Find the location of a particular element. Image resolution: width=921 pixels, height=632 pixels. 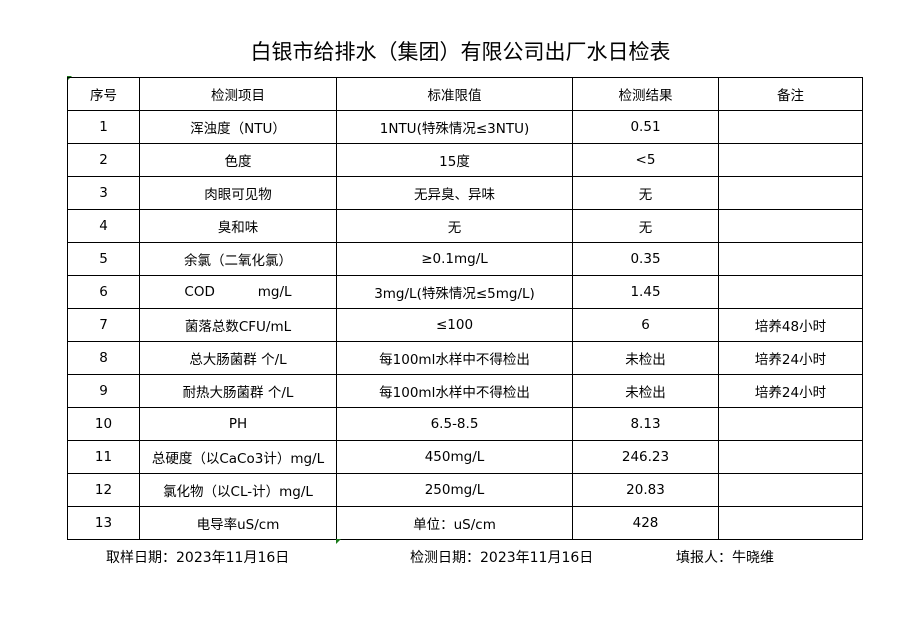

test-item-cell: 臭和味 is located at coordinates (238, 226).